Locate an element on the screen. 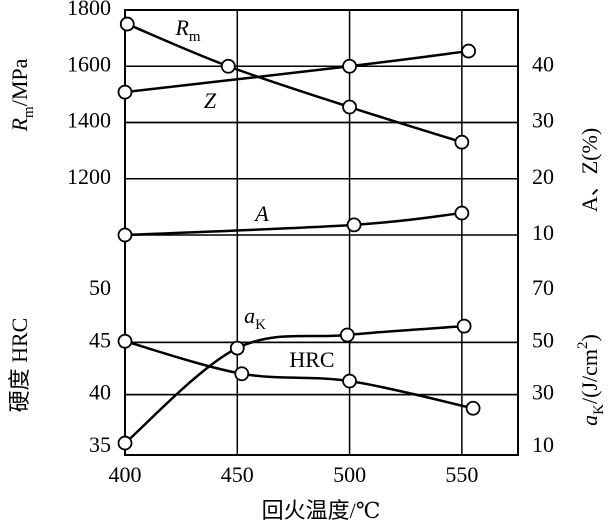 The image size is (610, 529). label-part: /MPa is located at coordinates (19, 82).